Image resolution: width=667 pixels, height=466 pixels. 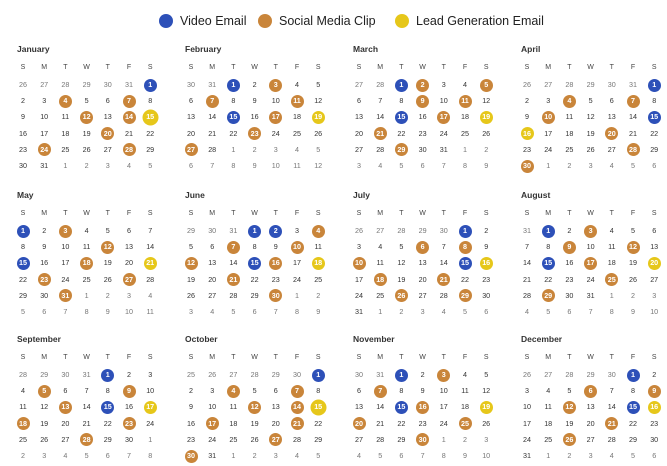 What do you see at coordinates (108, 117) in the screenshot?
I see `calendar-day: 13` at bounding box center [108, 117].